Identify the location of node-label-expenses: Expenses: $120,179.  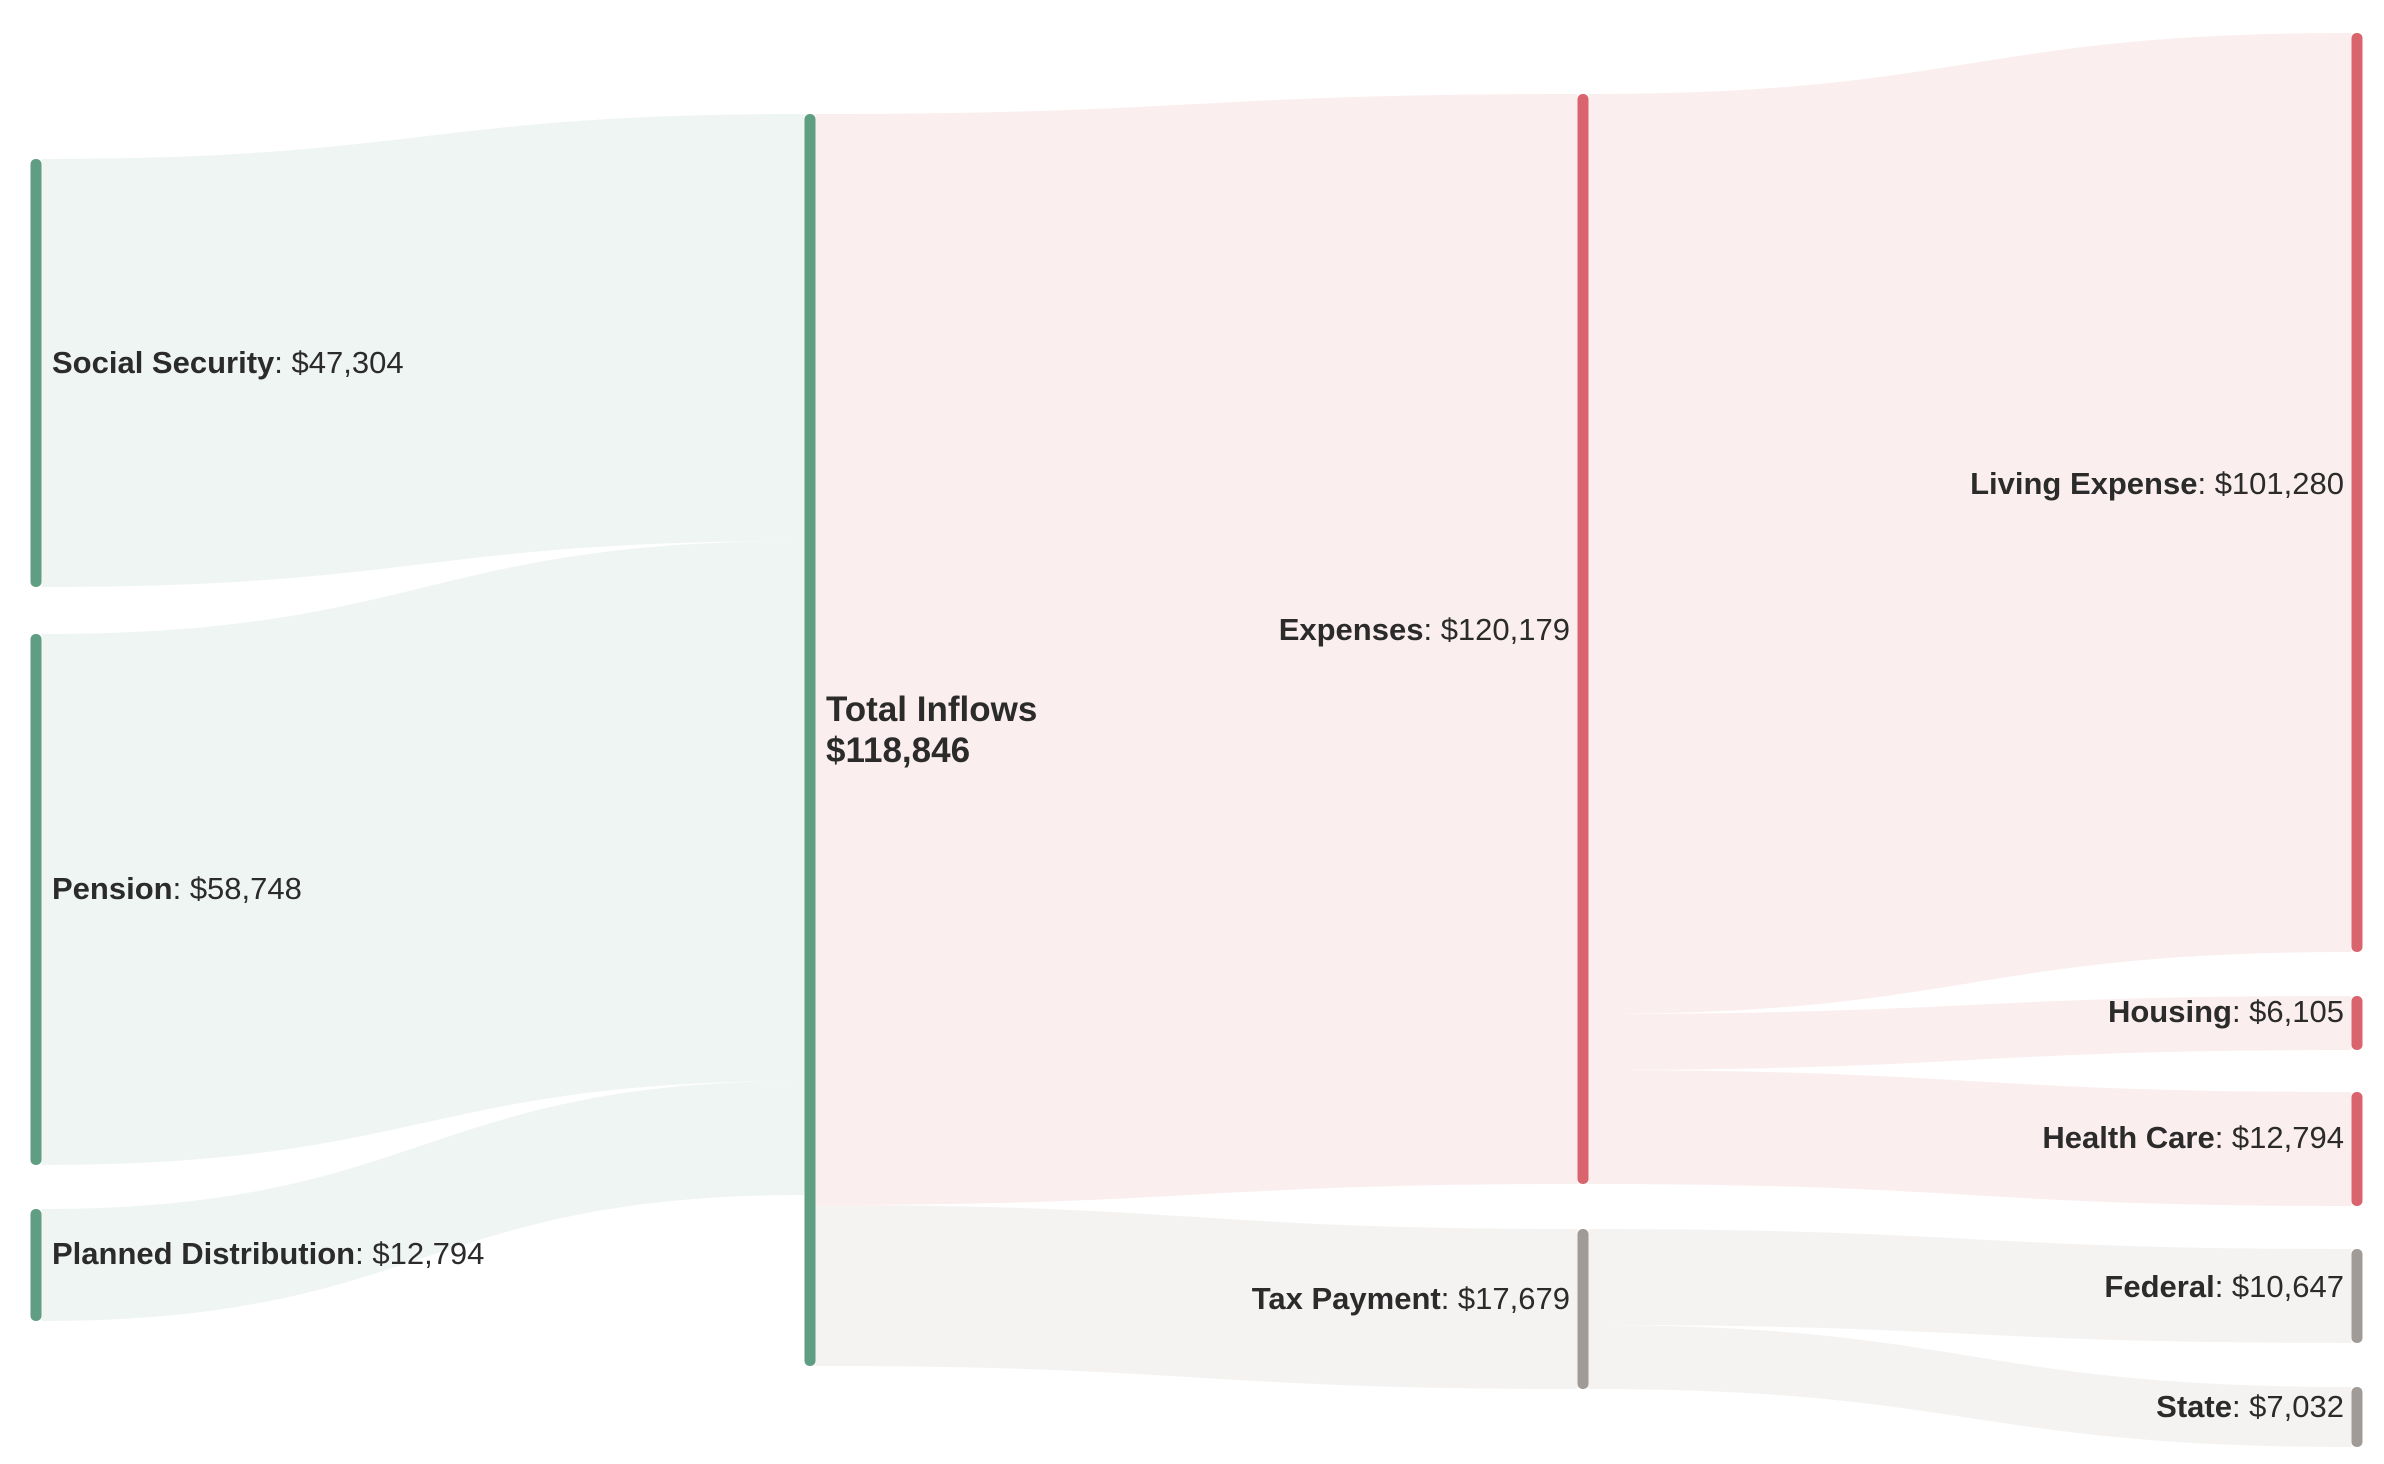
(1424, 629).